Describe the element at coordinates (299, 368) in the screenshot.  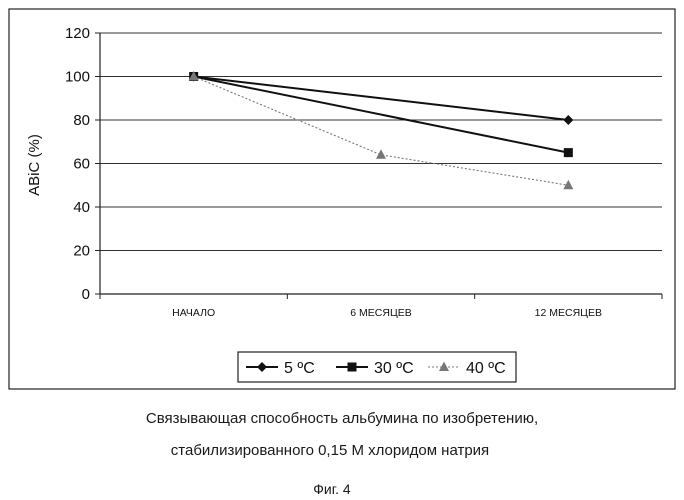
I see `legend-label: 5 ºC` at that location.